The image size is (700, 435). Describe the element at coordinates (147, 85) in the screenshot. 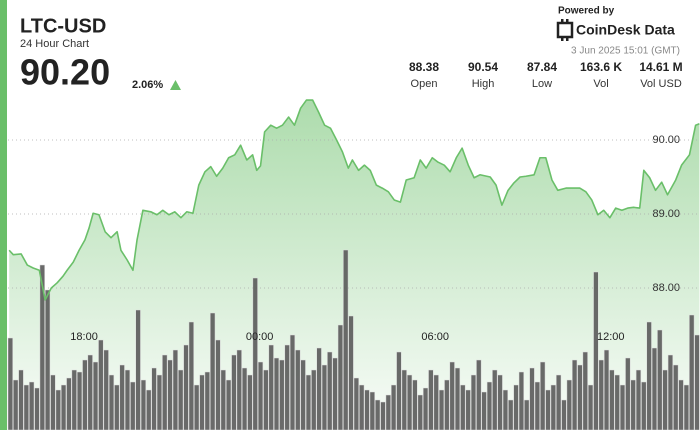

I see `change: 2.06%` at that location.